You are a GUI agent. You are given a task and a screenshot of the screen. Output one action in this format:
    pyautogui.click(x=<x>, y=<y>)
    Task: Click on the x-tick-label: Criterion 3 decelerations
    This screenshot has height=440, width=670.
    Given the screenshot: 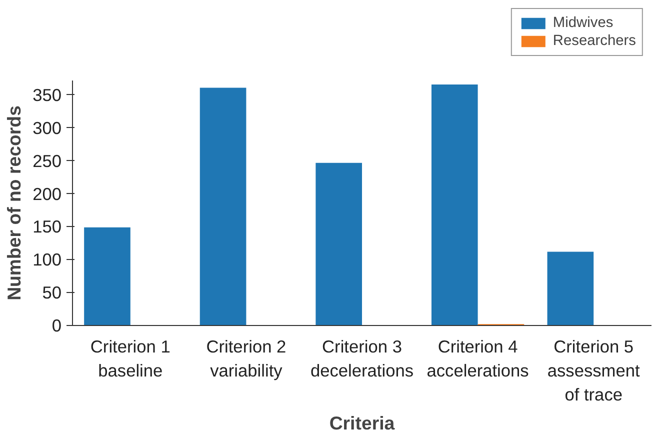 What is the action you would take?
    pyautogui.click(x=362, y=358)
    